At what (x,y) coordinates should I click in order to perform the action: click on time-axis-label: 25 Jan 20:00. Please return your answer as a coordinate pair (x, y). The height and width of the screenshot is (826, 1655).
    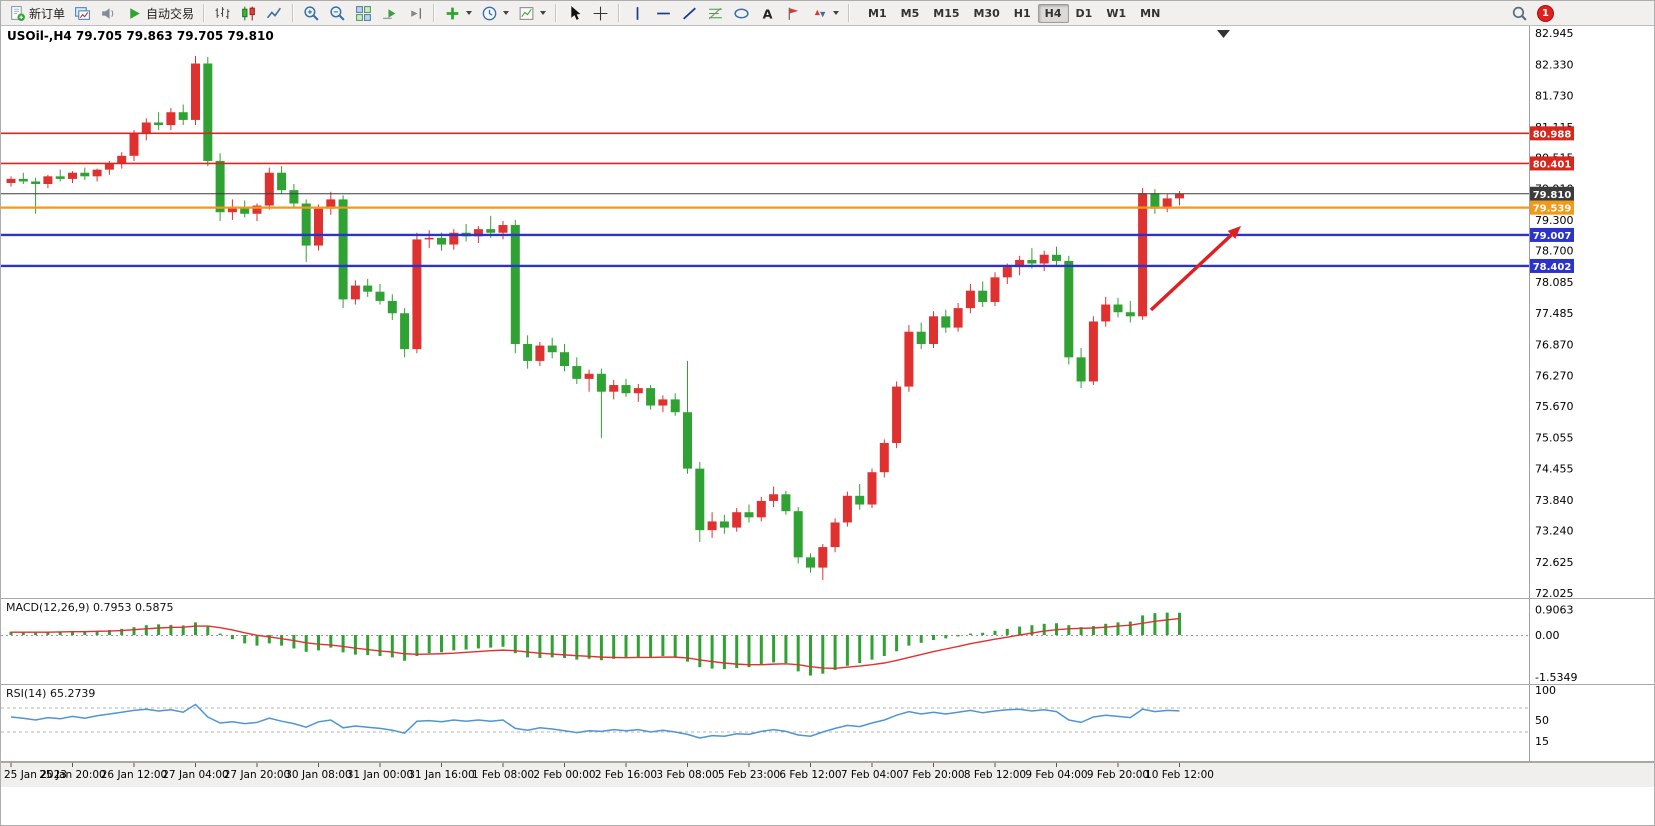
    Looking at the image, I should click on (72, 775).